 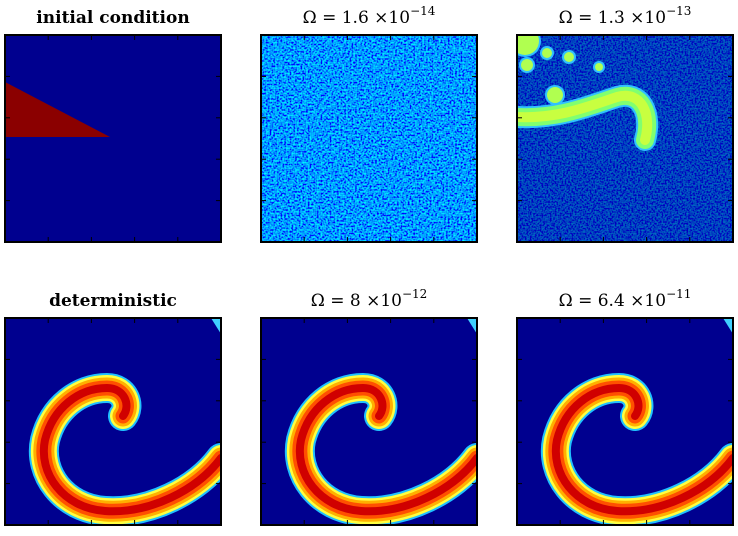 I want to click on title-base: Ω = 1.3 ×10, so click(x=612, y=18).